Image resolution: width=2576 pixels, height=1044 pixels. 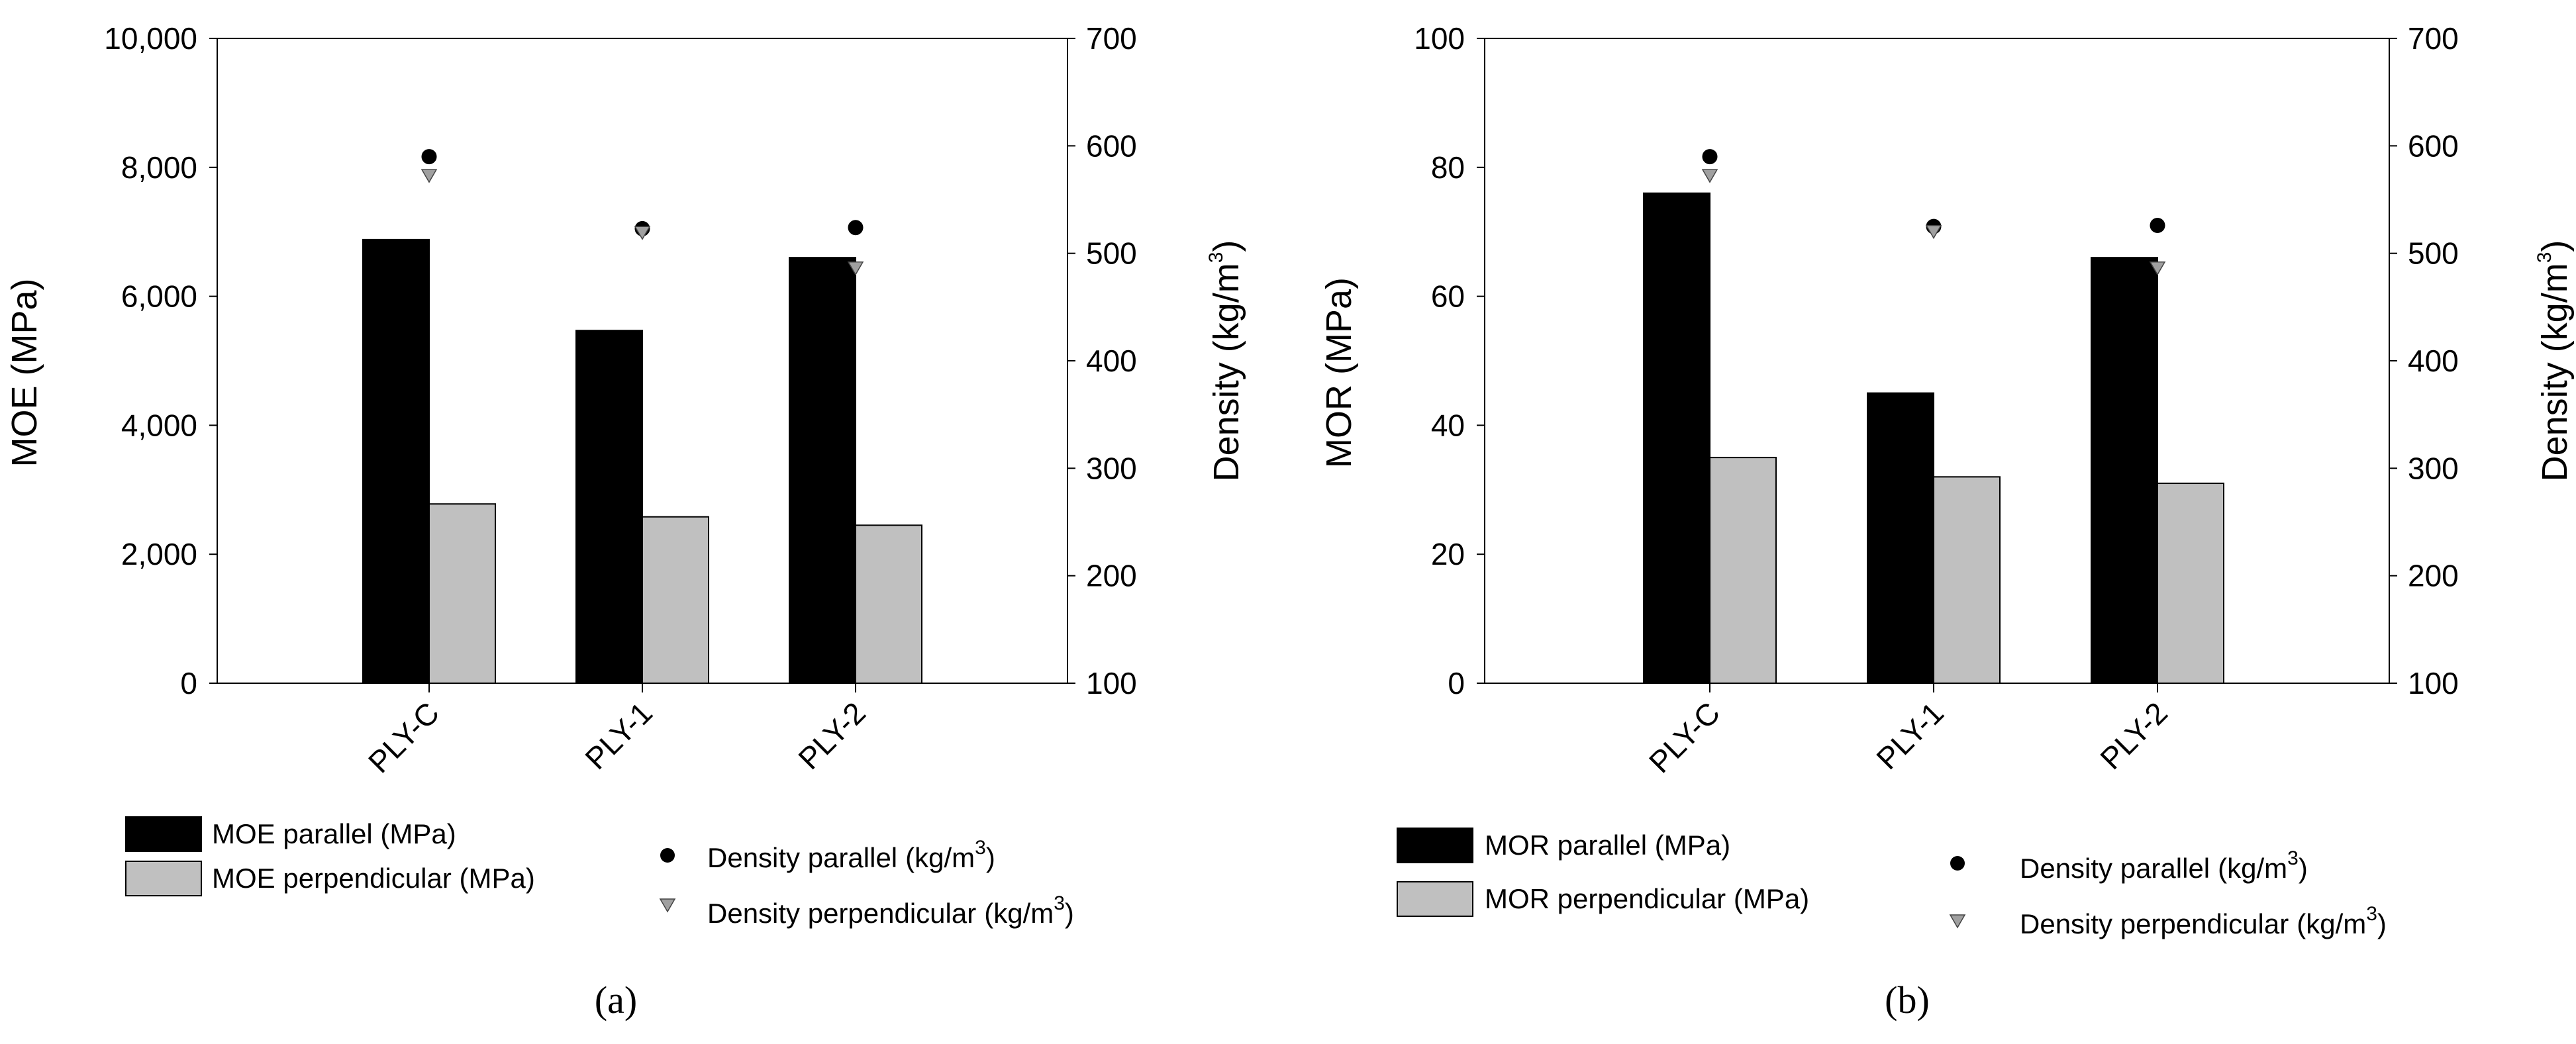 What do you see at coordinates (334, 833) in the screenshot?
I see `legend-label-parallel: MOE parallel (MPa)` at bounding box center [334, 833].